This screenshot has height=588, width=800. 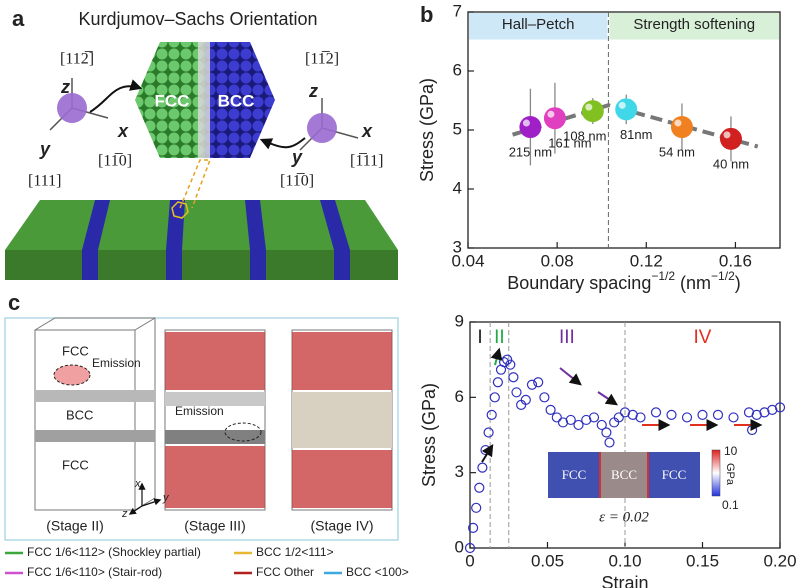 What do you see at coordinates (145, 498) in the screenshot?
I see `triad` at bounding box center [145, 498].